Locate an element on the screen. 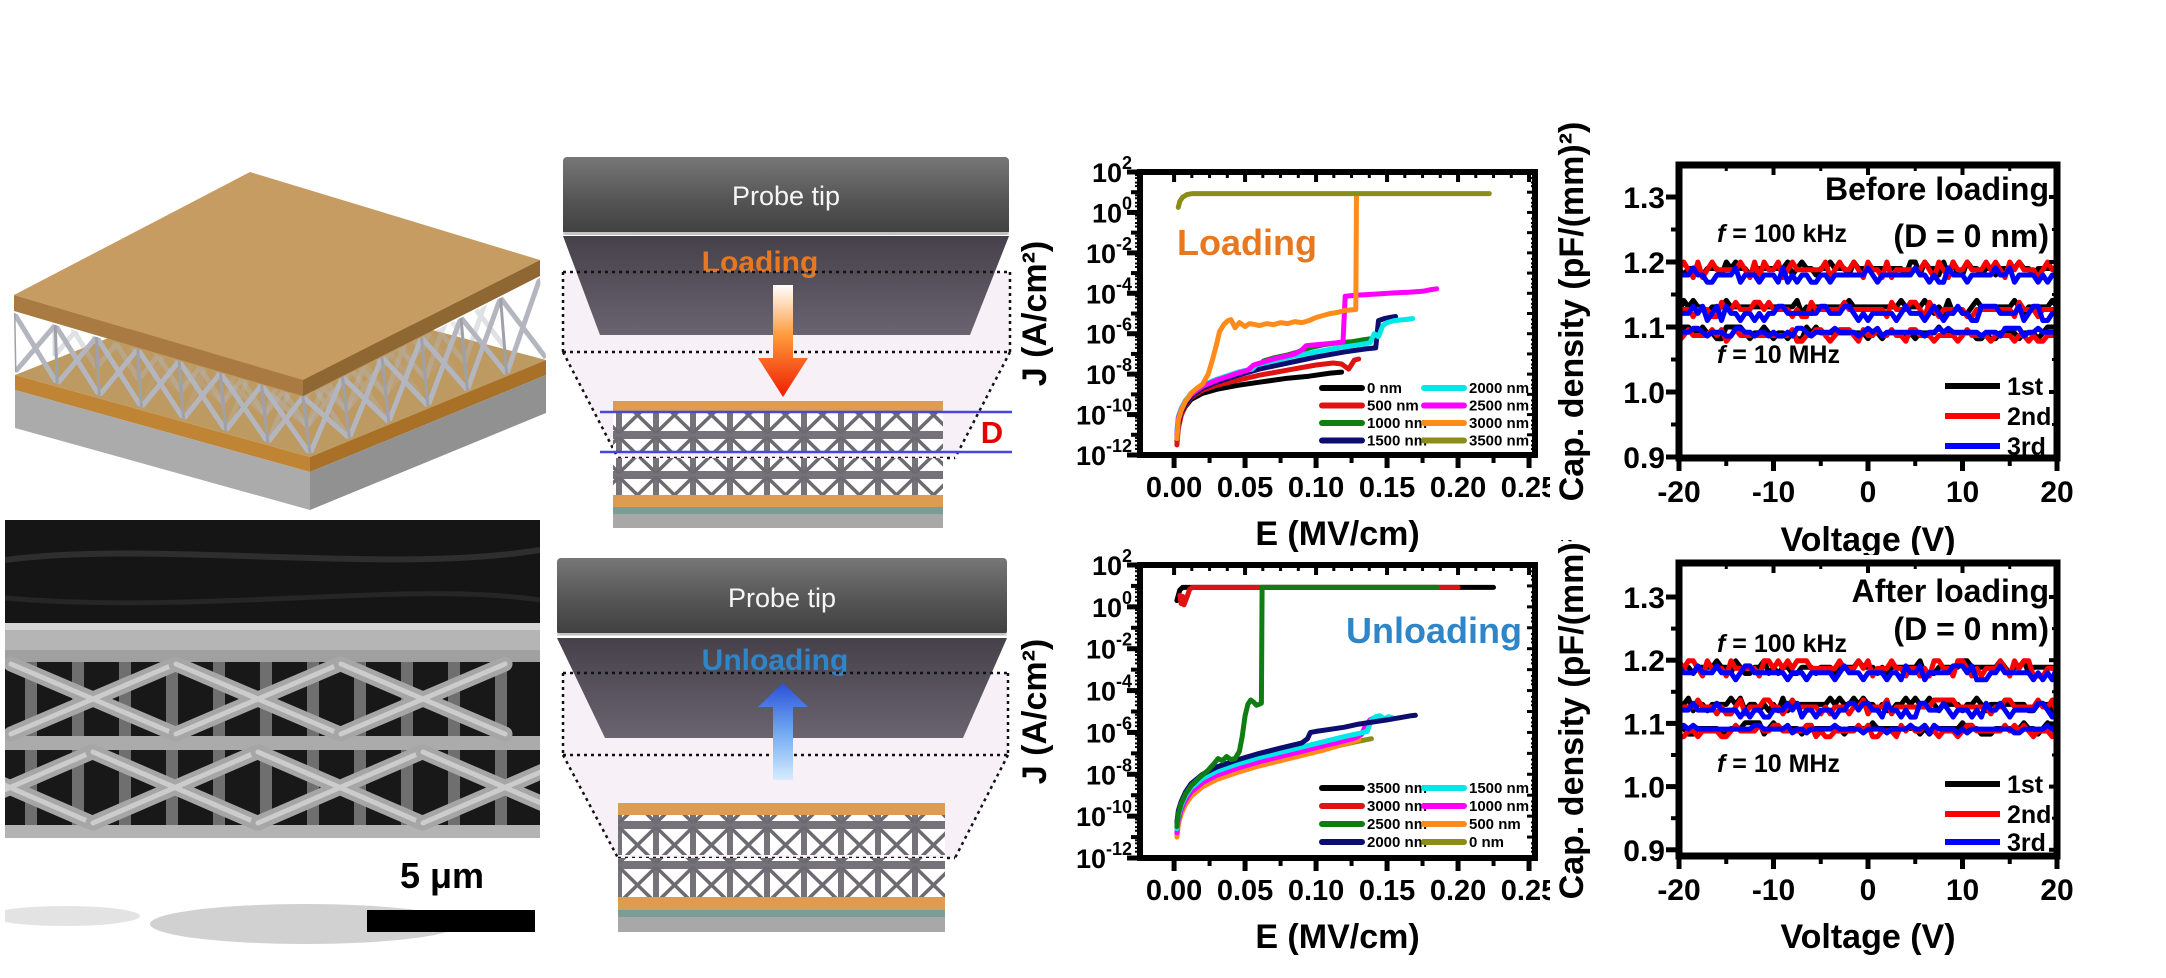 The height and width of the screenshot is (978, 2166). sem-image: 5 μm is located at coordinates (272, 745).